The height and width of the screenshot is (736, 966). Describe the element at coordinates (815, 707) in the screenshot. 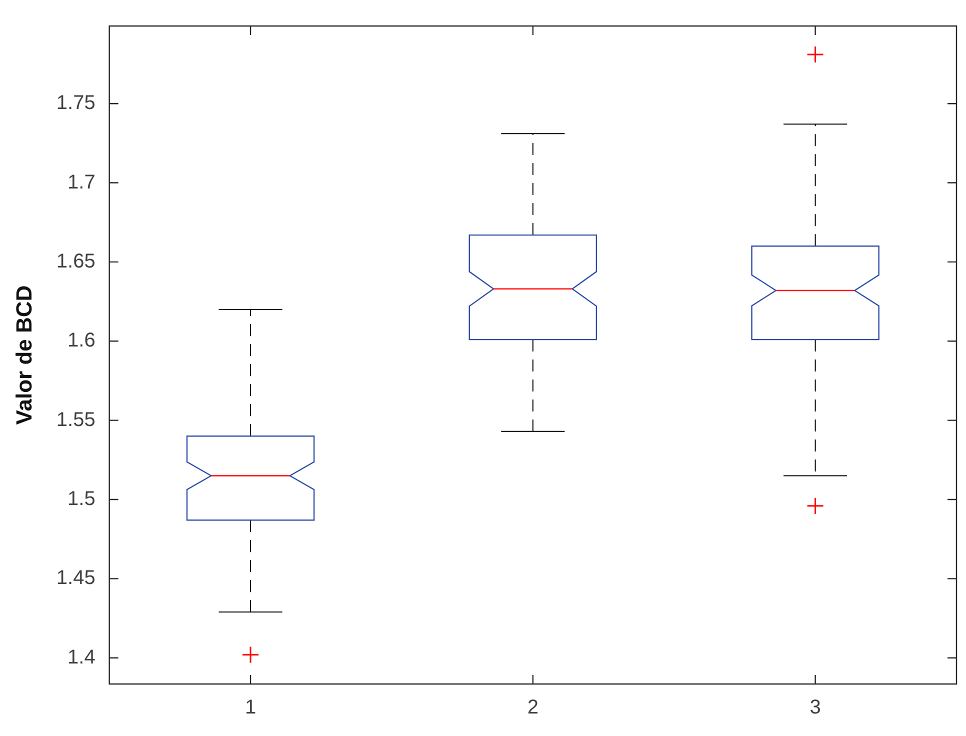

I see `x-tick-label: 3` at that location.